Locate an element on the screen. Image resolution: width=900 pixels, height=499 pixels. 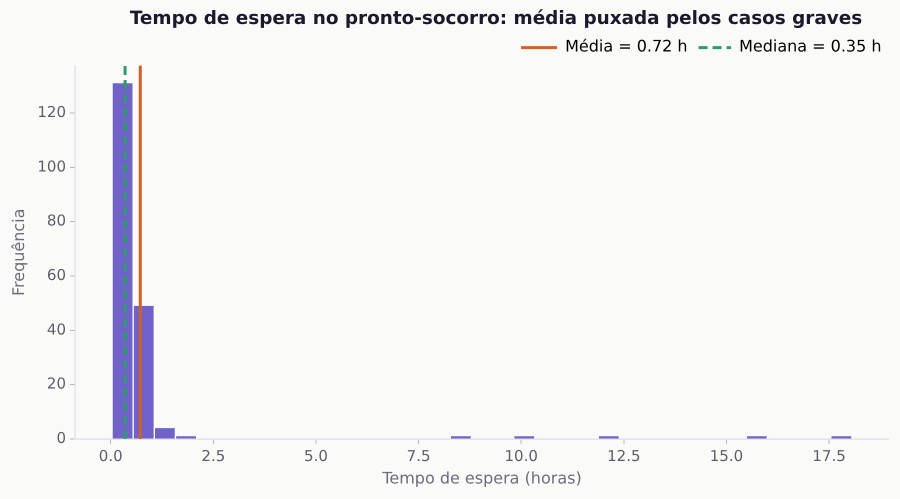
x-tick-label: 0.0 is located at coordinates (110, 455).